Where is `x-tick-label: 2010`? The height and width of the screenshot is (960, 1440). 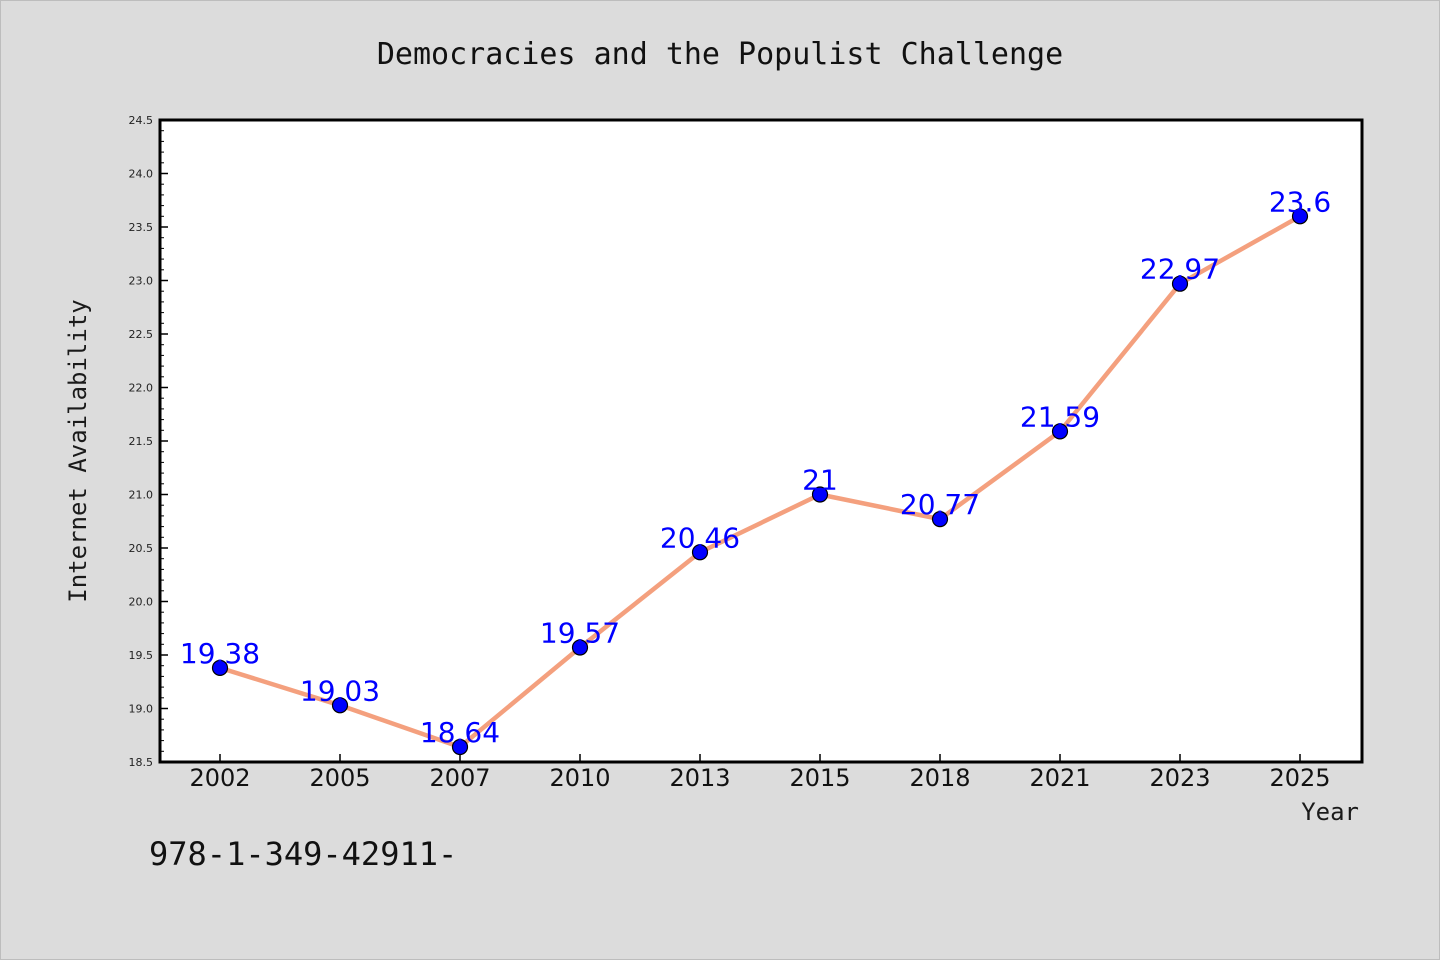
x-tick-label: 2010 is located at coordinates (579, 778).